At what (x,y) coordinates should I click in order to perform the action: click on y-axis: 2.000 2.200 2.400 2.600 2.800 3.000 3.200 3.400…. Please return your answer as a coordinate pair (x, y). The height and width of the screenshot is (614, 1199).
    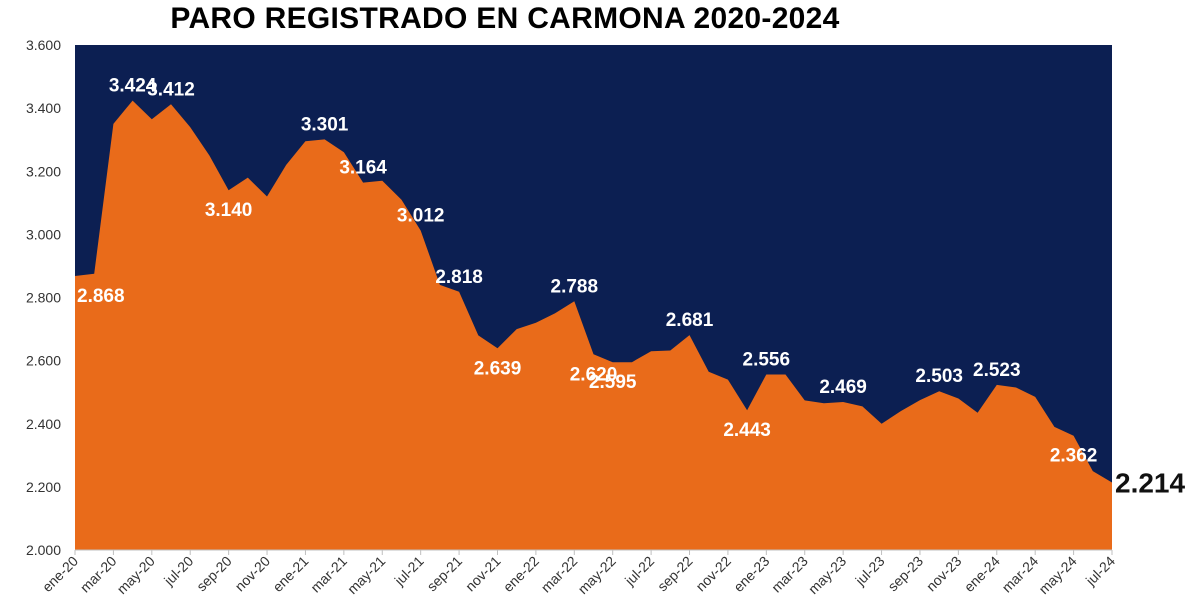
    Looking at the image, I should click on (43, 297).